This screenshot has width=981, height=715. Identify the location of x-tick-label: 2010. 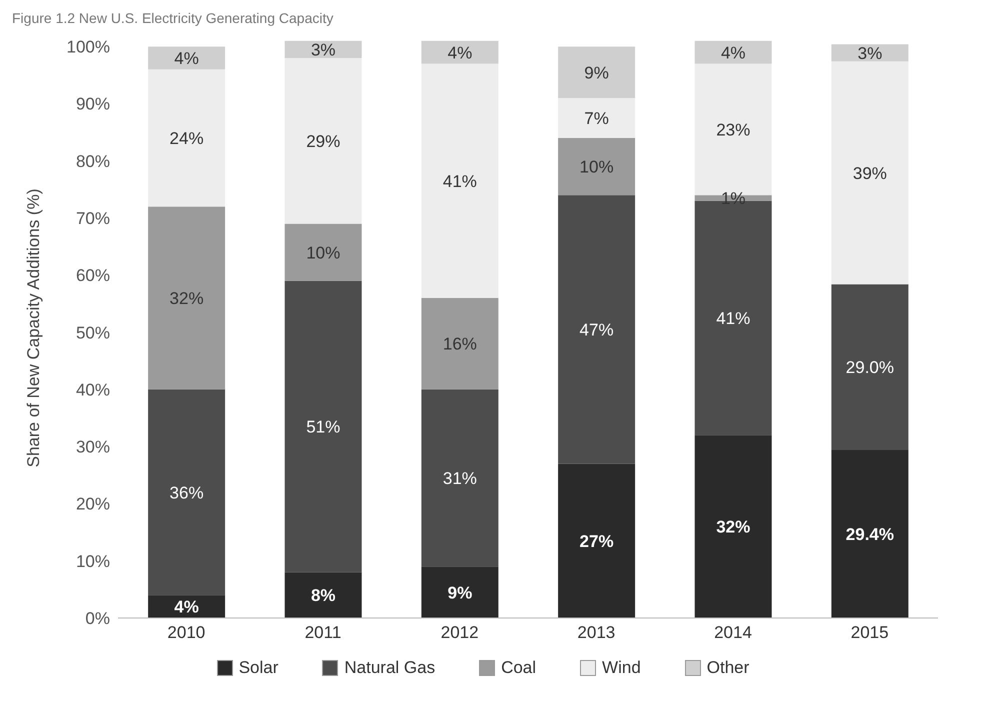
(186, 632).